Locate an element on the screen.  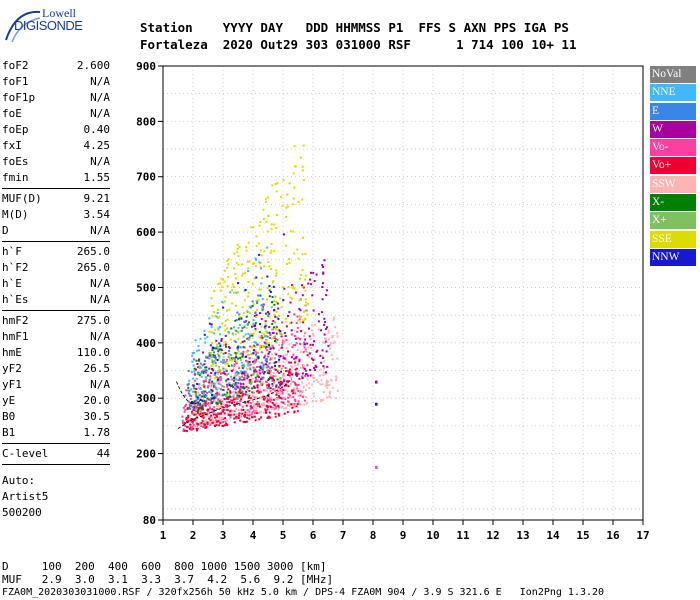
param-row: C-level 44 is located at coordinates (56, 454).